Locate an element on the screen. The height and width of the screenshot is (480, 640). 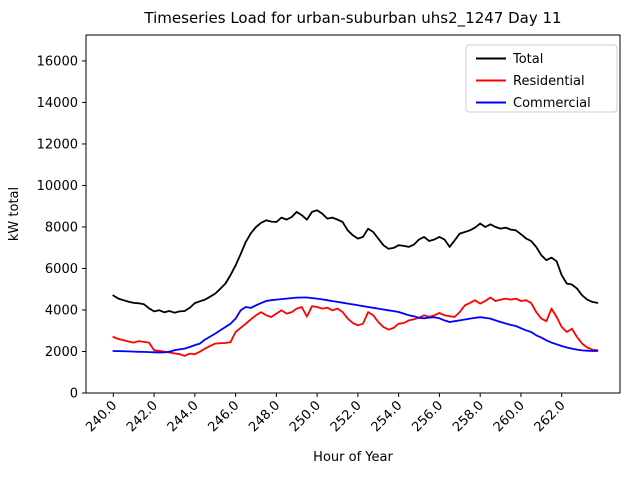
legend-item-total: Total is located at coordinates (509, 59).